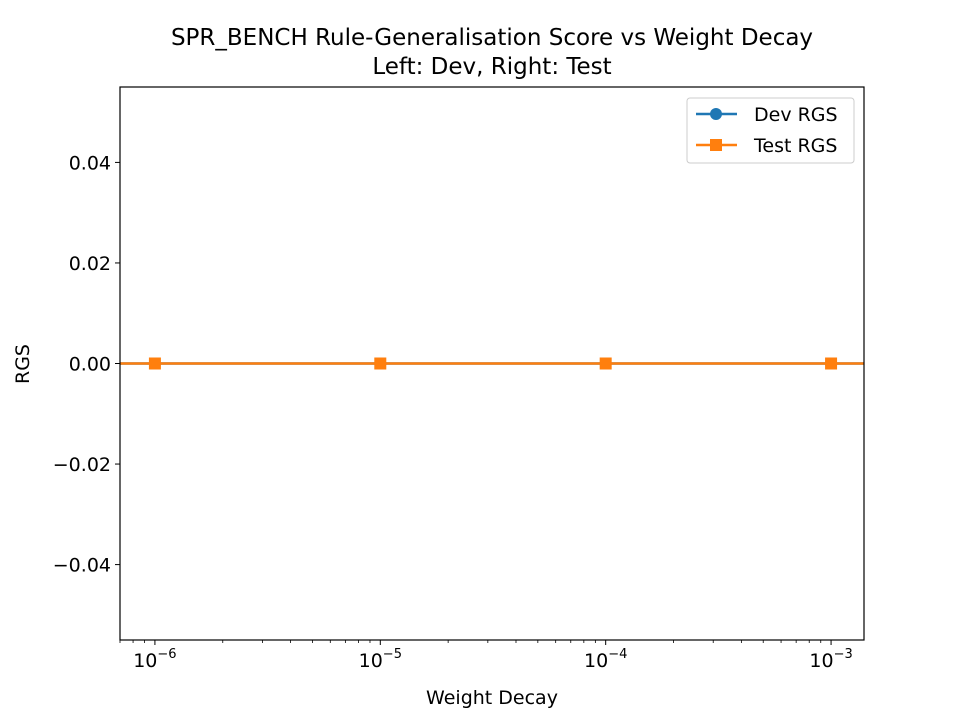  What do you see at coordinates (90, 264) in the screenshot?
I see `y-tick-label: 0.02` at bounding box center [90, 264].